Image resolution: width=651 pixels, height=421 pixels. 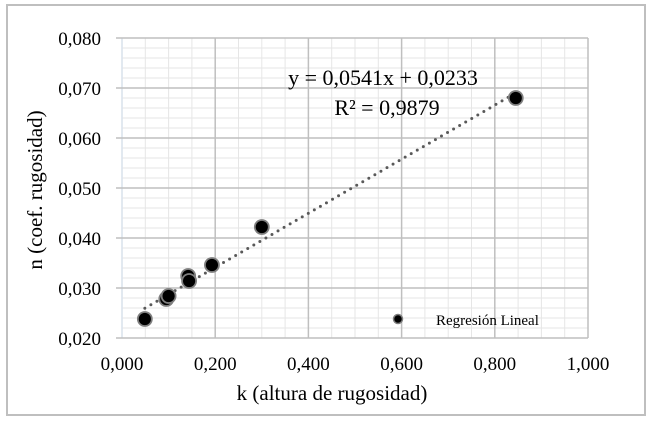 What do you see at coordinates (383, 77) in the screenshot?
I see `trendline-equation: y = 0,0541x + 0,0233` at bounding box center [383, 77].